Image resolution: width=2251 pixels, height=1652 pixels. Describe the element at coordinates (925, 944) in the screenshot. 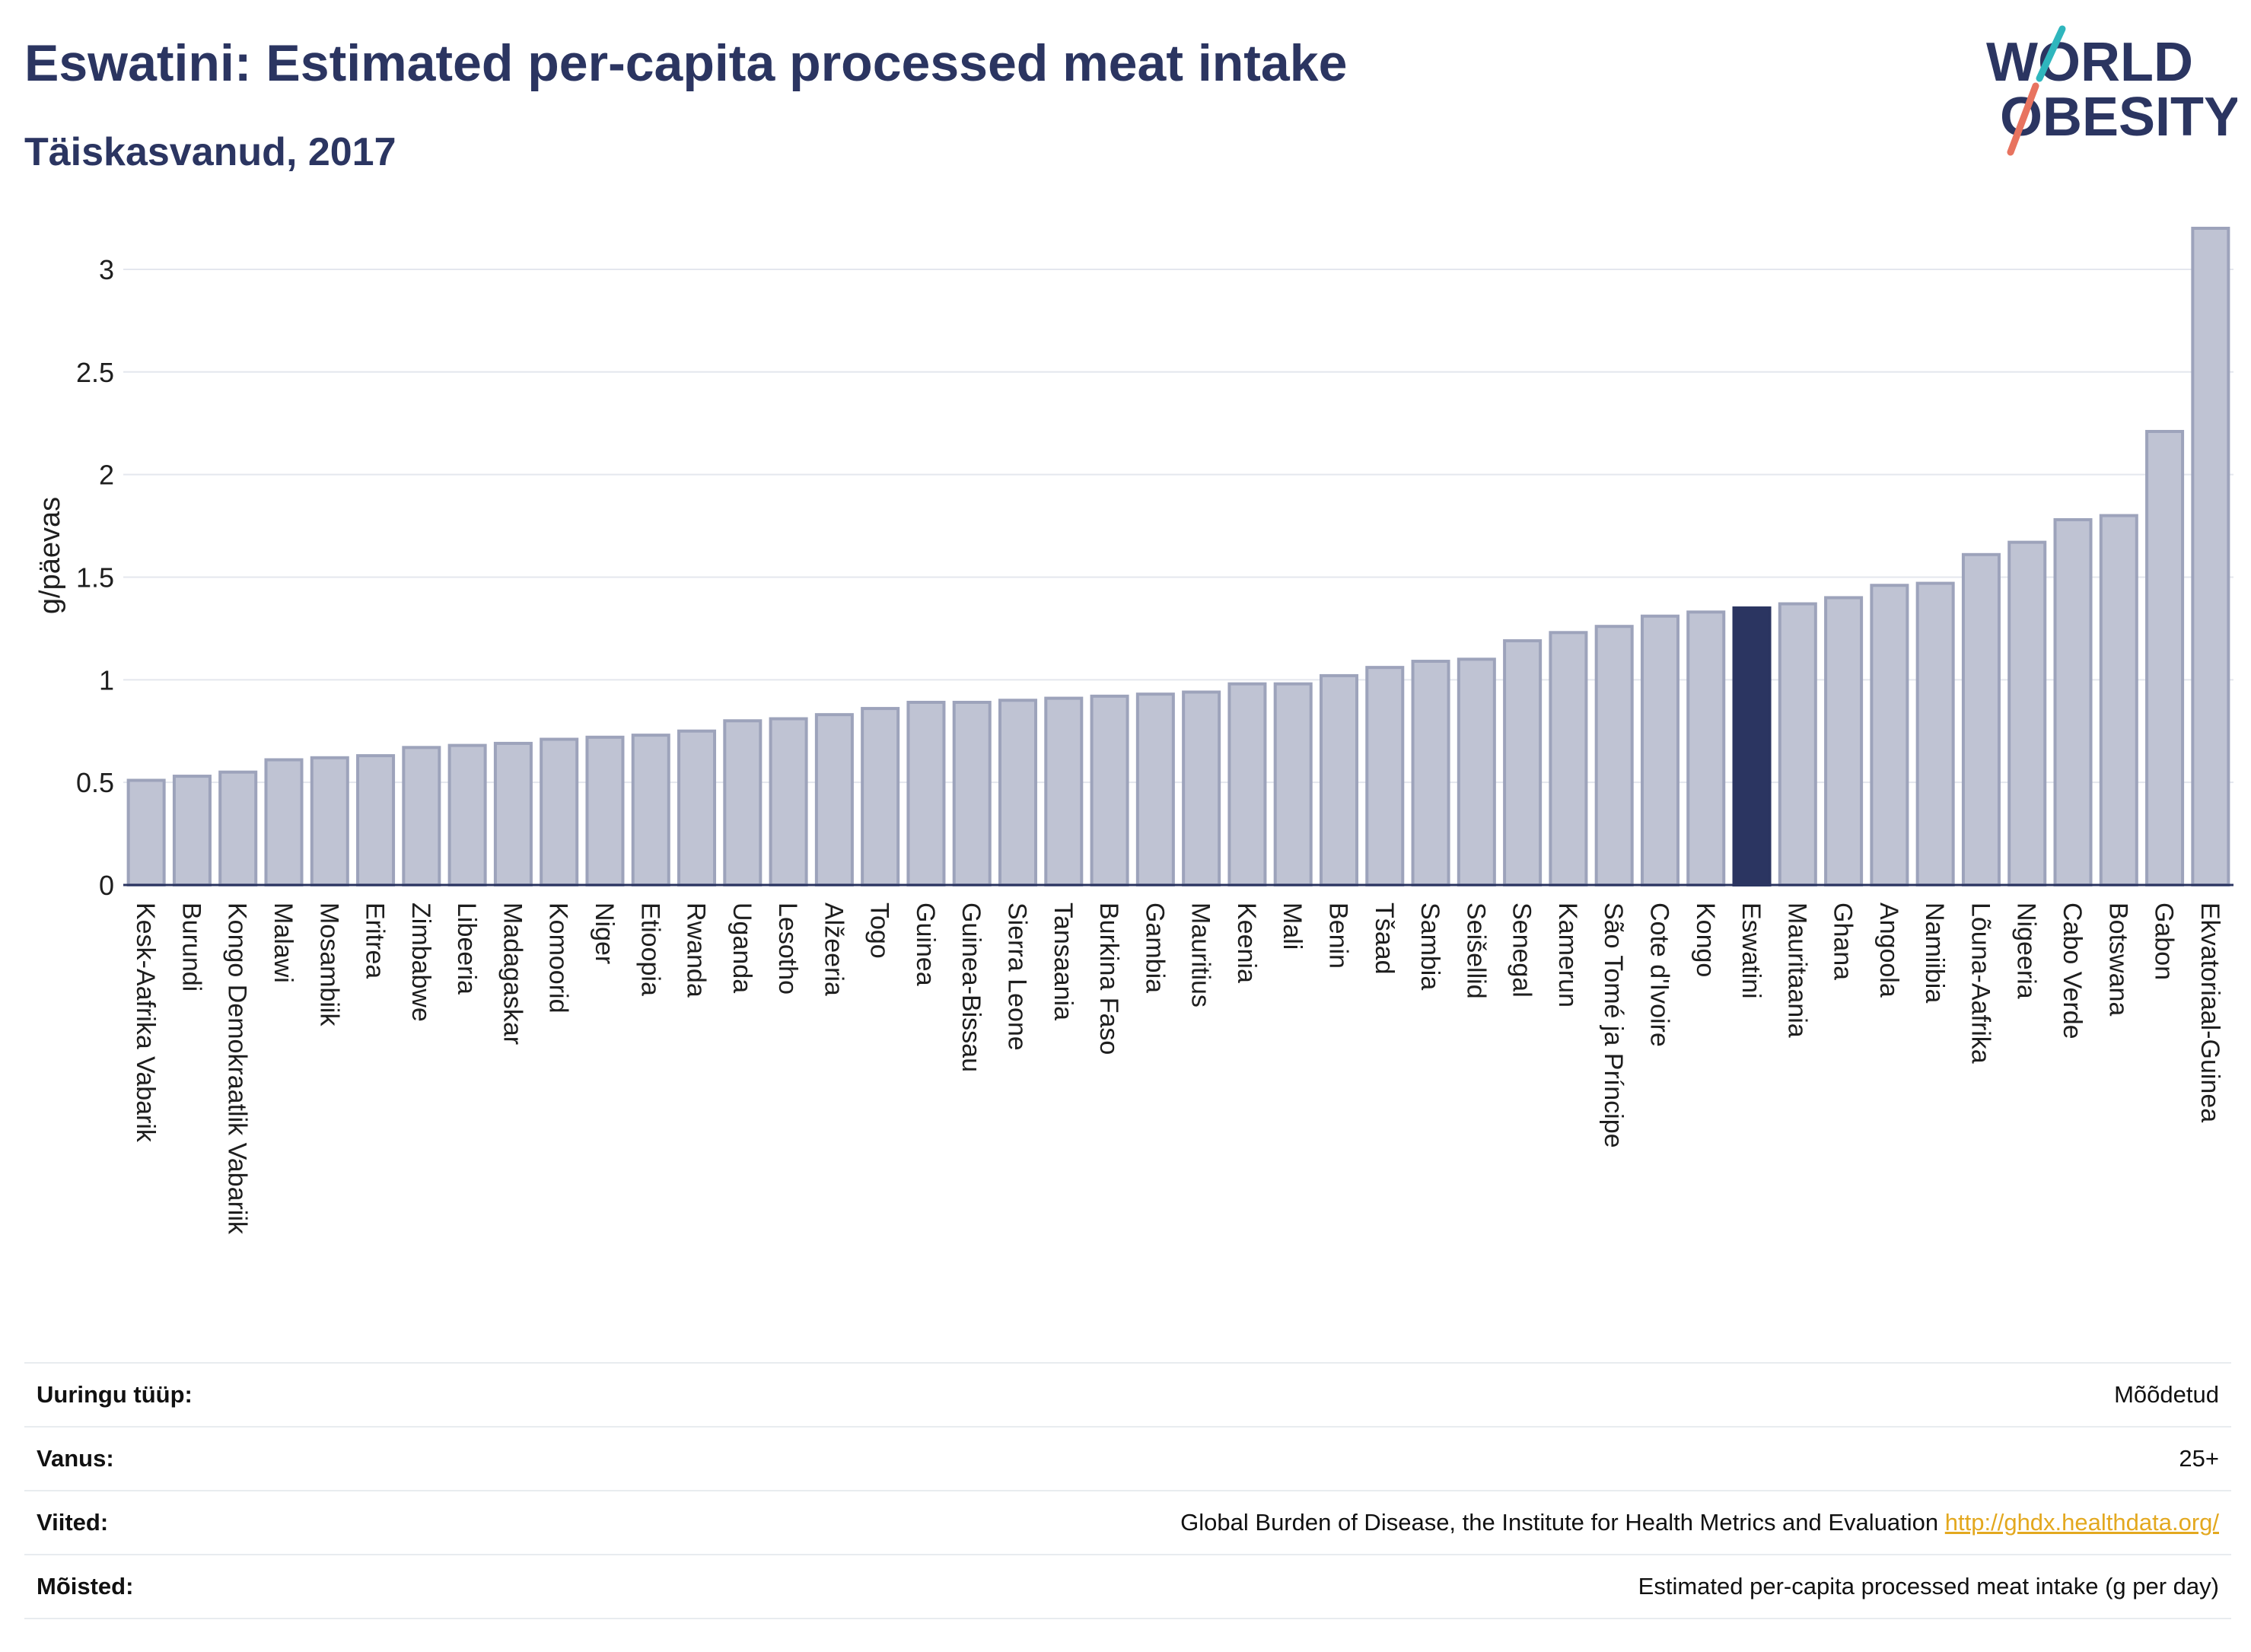

I see `x-tick-label: Guinea` at that location.